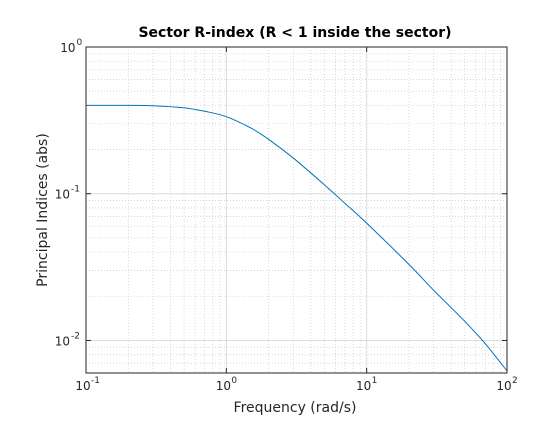  What do you see at coordinates (515, 381) in the screenshot?
I see `x-tick-exponent: 2` at bounding box center [515, 381].